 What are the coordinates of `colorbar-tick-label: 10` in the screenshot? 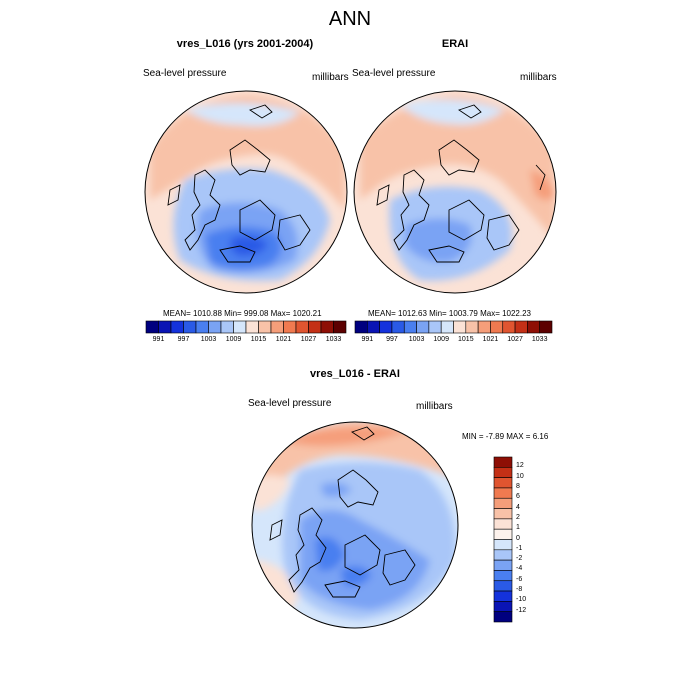 It's located at (520, 476).